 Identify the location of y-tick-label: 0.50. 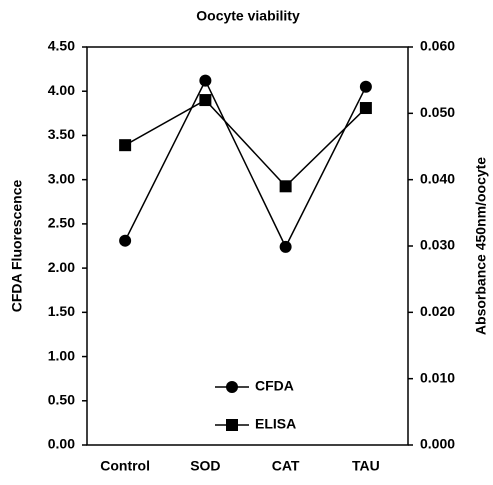
(61, 399).